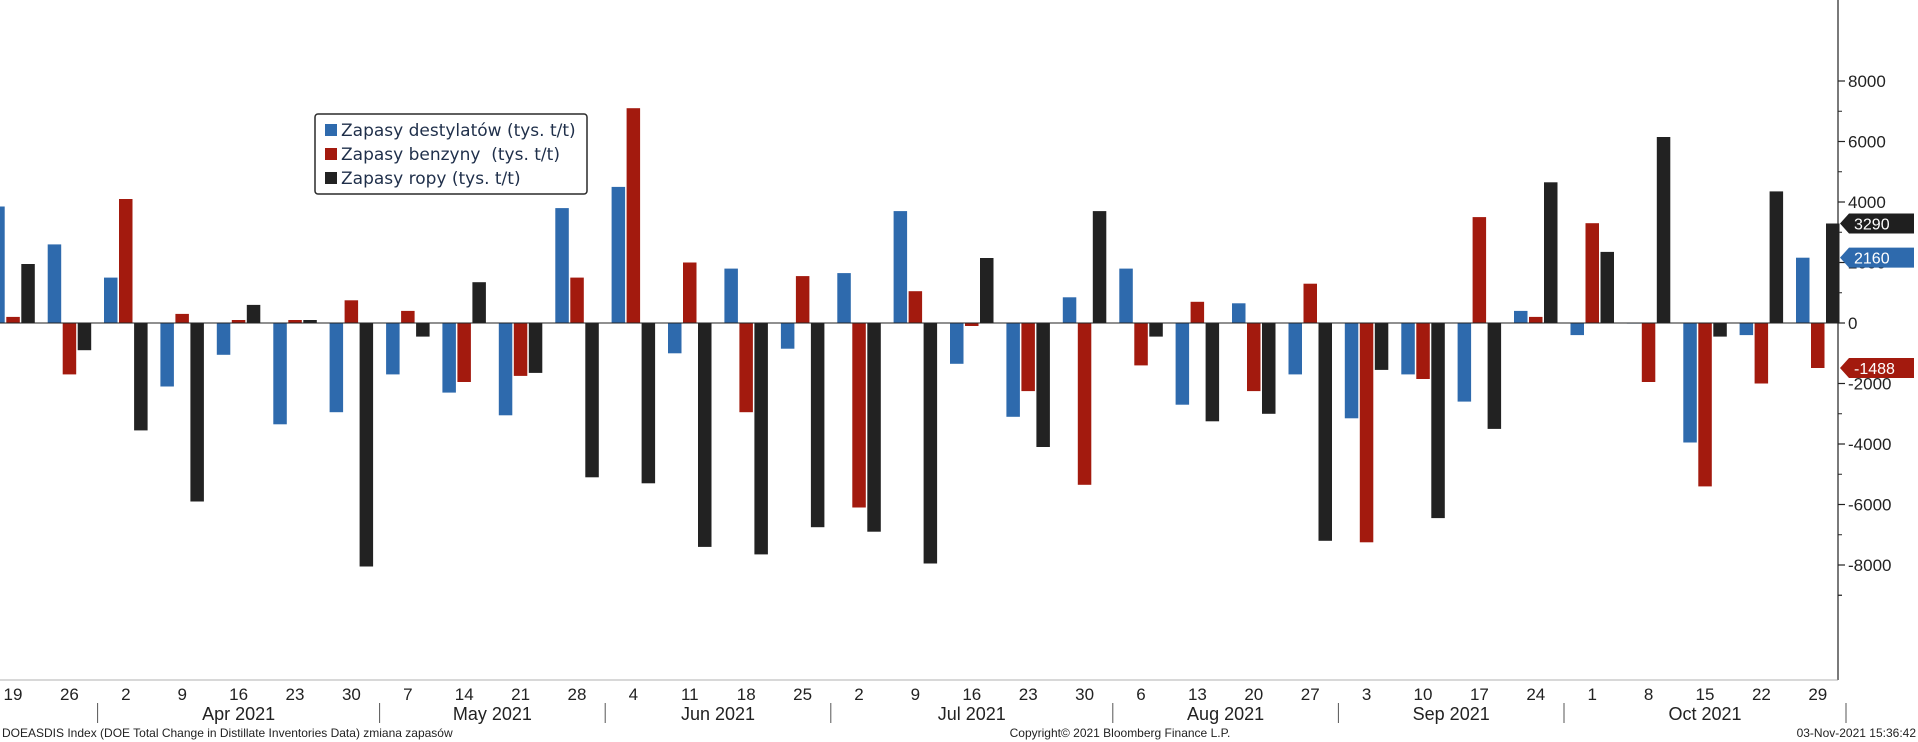 Image resolution: width=1918 pixels, height=742 pixels. I want to click on month-label: Jul 2021, so click(972, 714).